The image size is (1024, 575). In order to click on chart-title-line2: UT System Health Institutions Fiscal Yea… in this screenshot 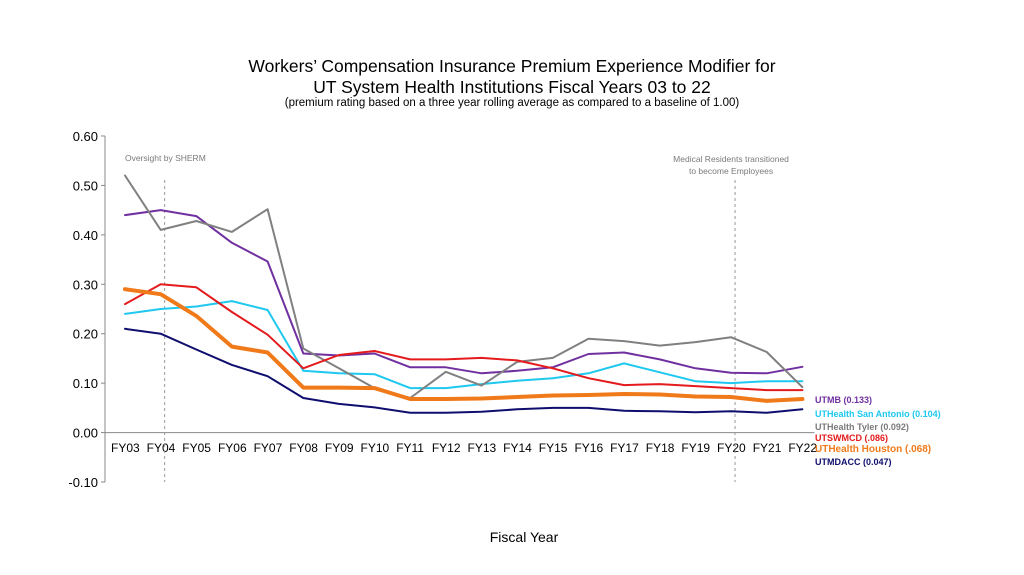, I will do `click(512, 87)`.